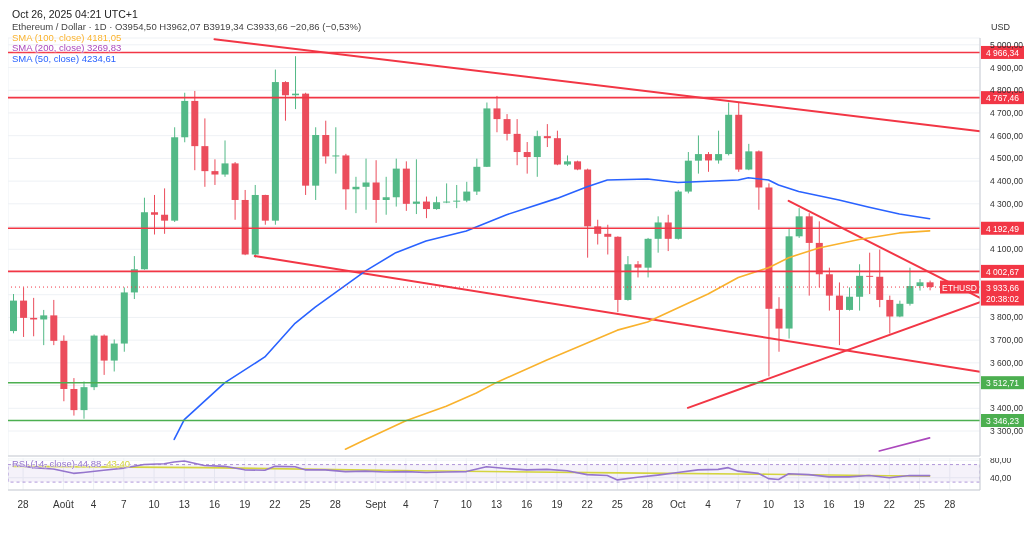 The width and height of the screenshot is (1024, 538). I want to click on ref-line-label: 3 346,23, so click(1002, 421).